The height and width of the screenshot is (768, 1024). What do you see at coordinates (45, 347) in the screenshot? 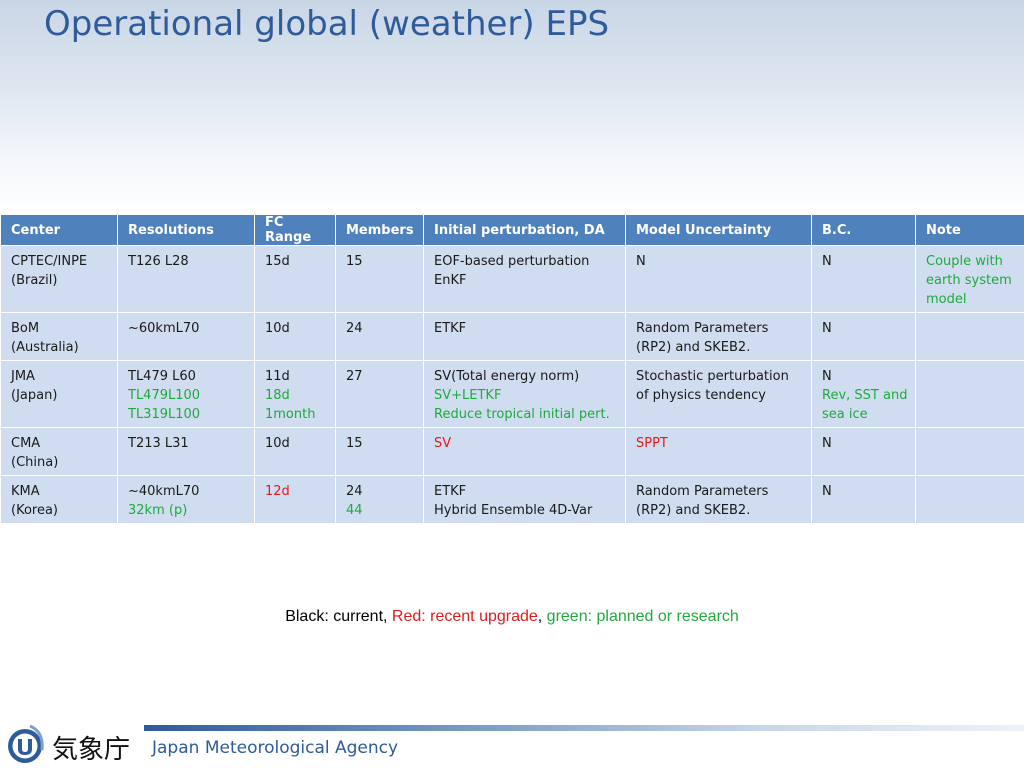
I see `cell-line: (Australia)` at bounding box center [45, 347].